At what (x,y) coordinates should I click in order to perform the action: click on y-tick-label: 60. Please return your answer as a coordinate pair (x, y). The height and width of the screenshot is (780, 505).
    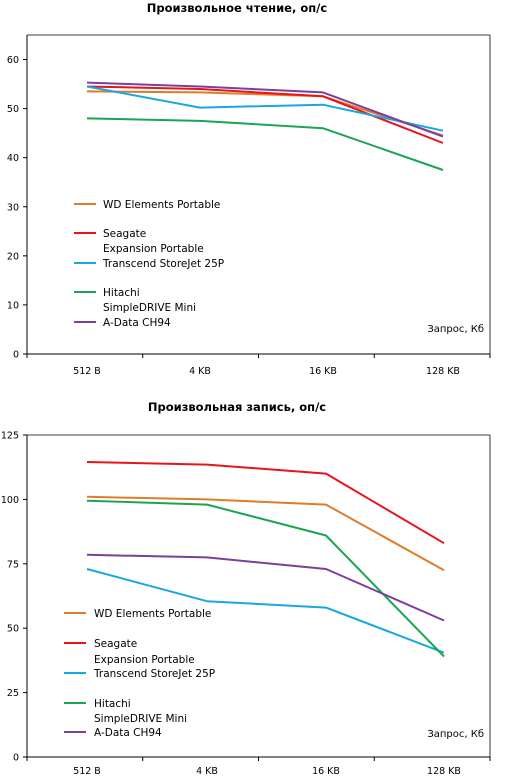
    Looking at the image, I should click on (13, 60).